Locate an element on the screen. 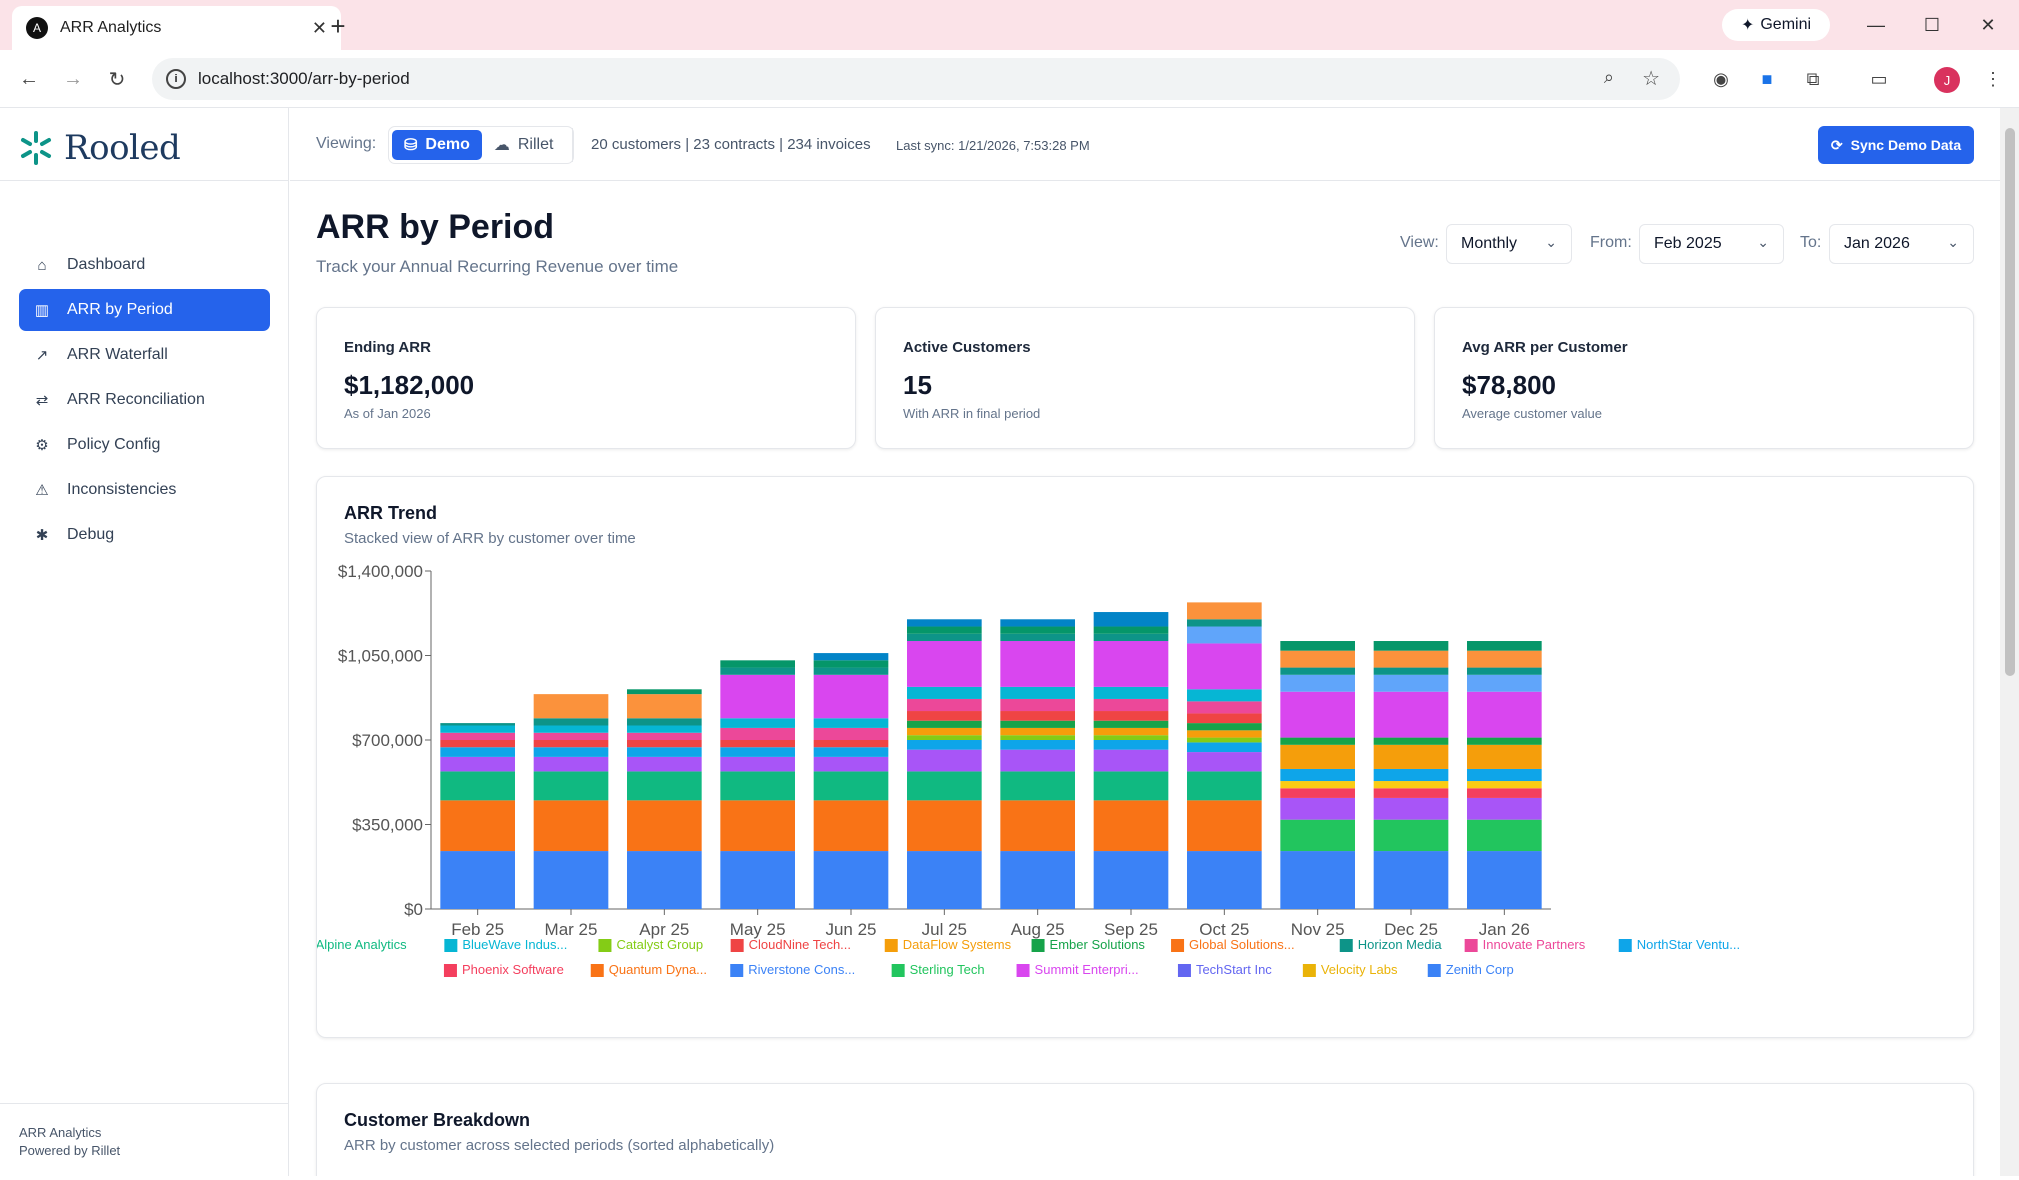  bookmark-star-icon: ☆ is located at coordinates (1651, 79).